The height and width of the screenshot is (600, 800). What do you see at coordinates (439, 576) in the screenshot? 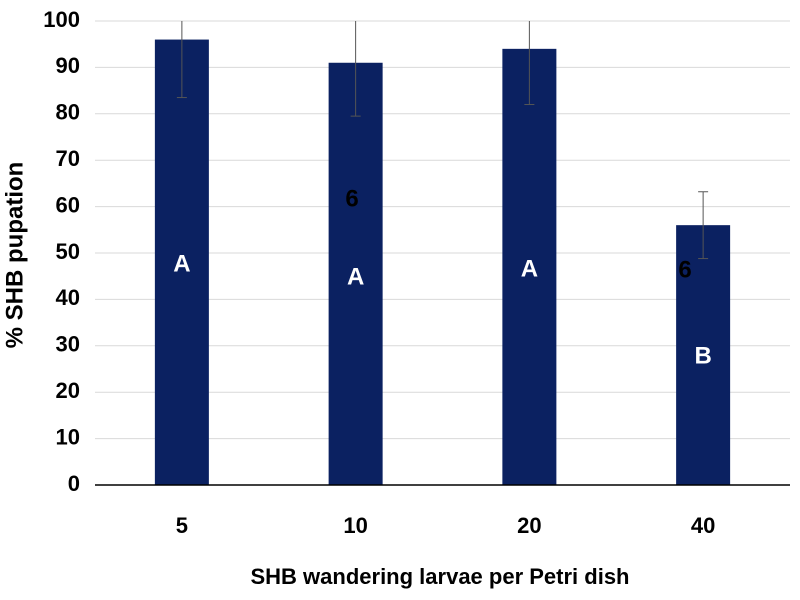
I see `x-axis-title: SHB wandering larvae per Petri dish` at bounding box center [439, 576].